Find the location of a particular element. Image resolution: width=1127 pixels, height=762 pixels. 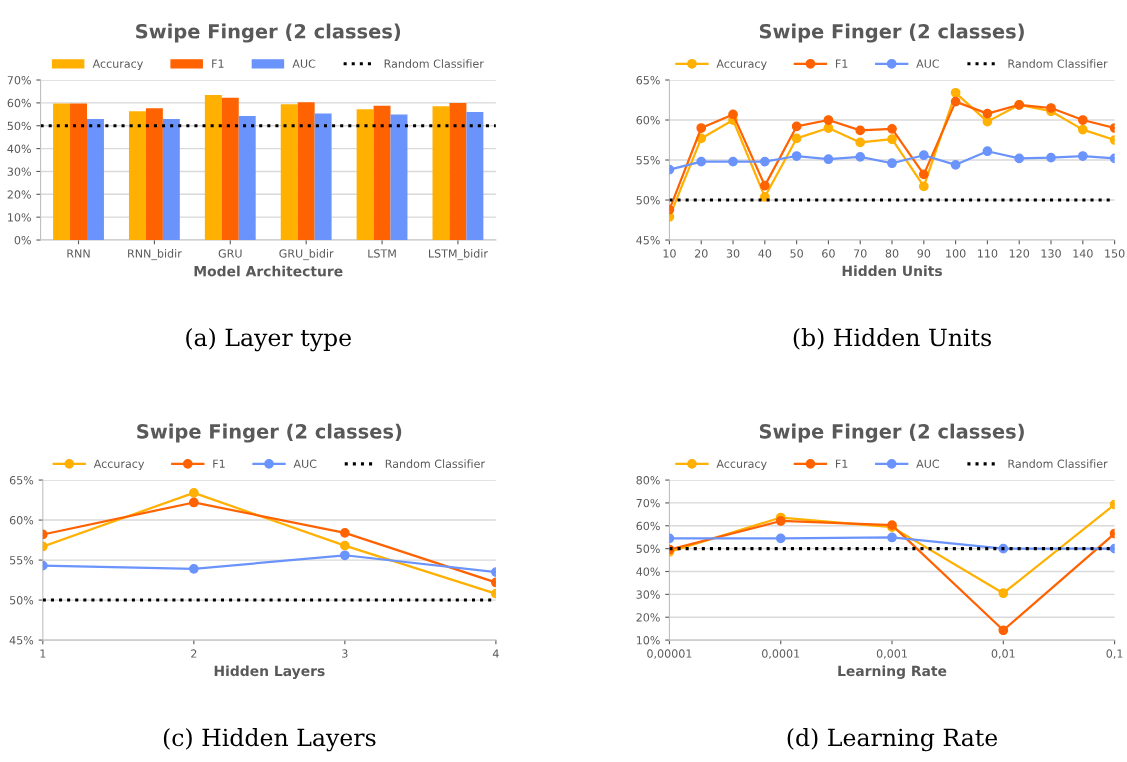

x-tick-label: 40 is located at coordinates (765, 253).